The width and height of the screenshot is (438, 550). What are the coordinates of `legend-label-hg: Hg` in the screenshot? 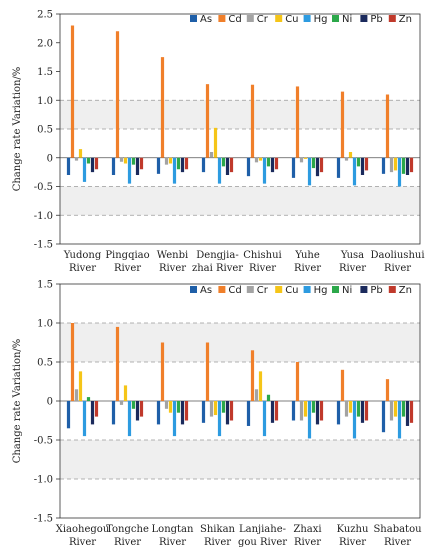 It's located at (321, 19).